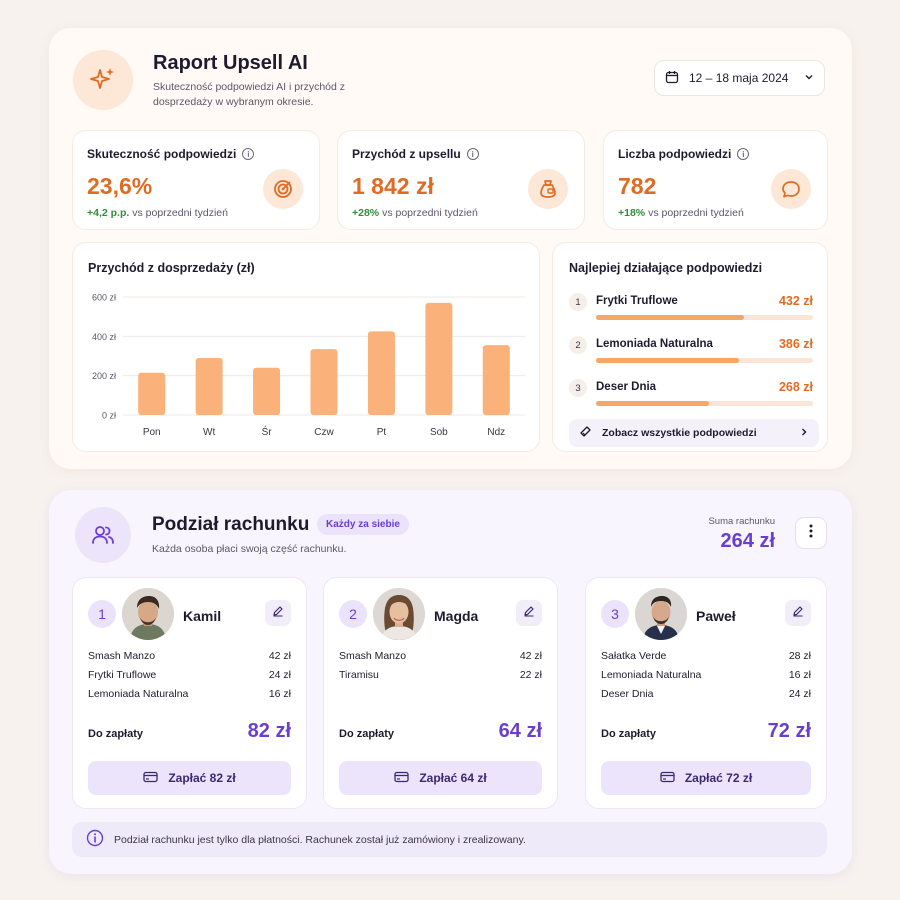 The image size is (900, 900). What do you see at coordinates (162, 154) in the screenshot?
I see `kpi-title: Skuteczność podpowiedzi` at bounding box center [162, 154].